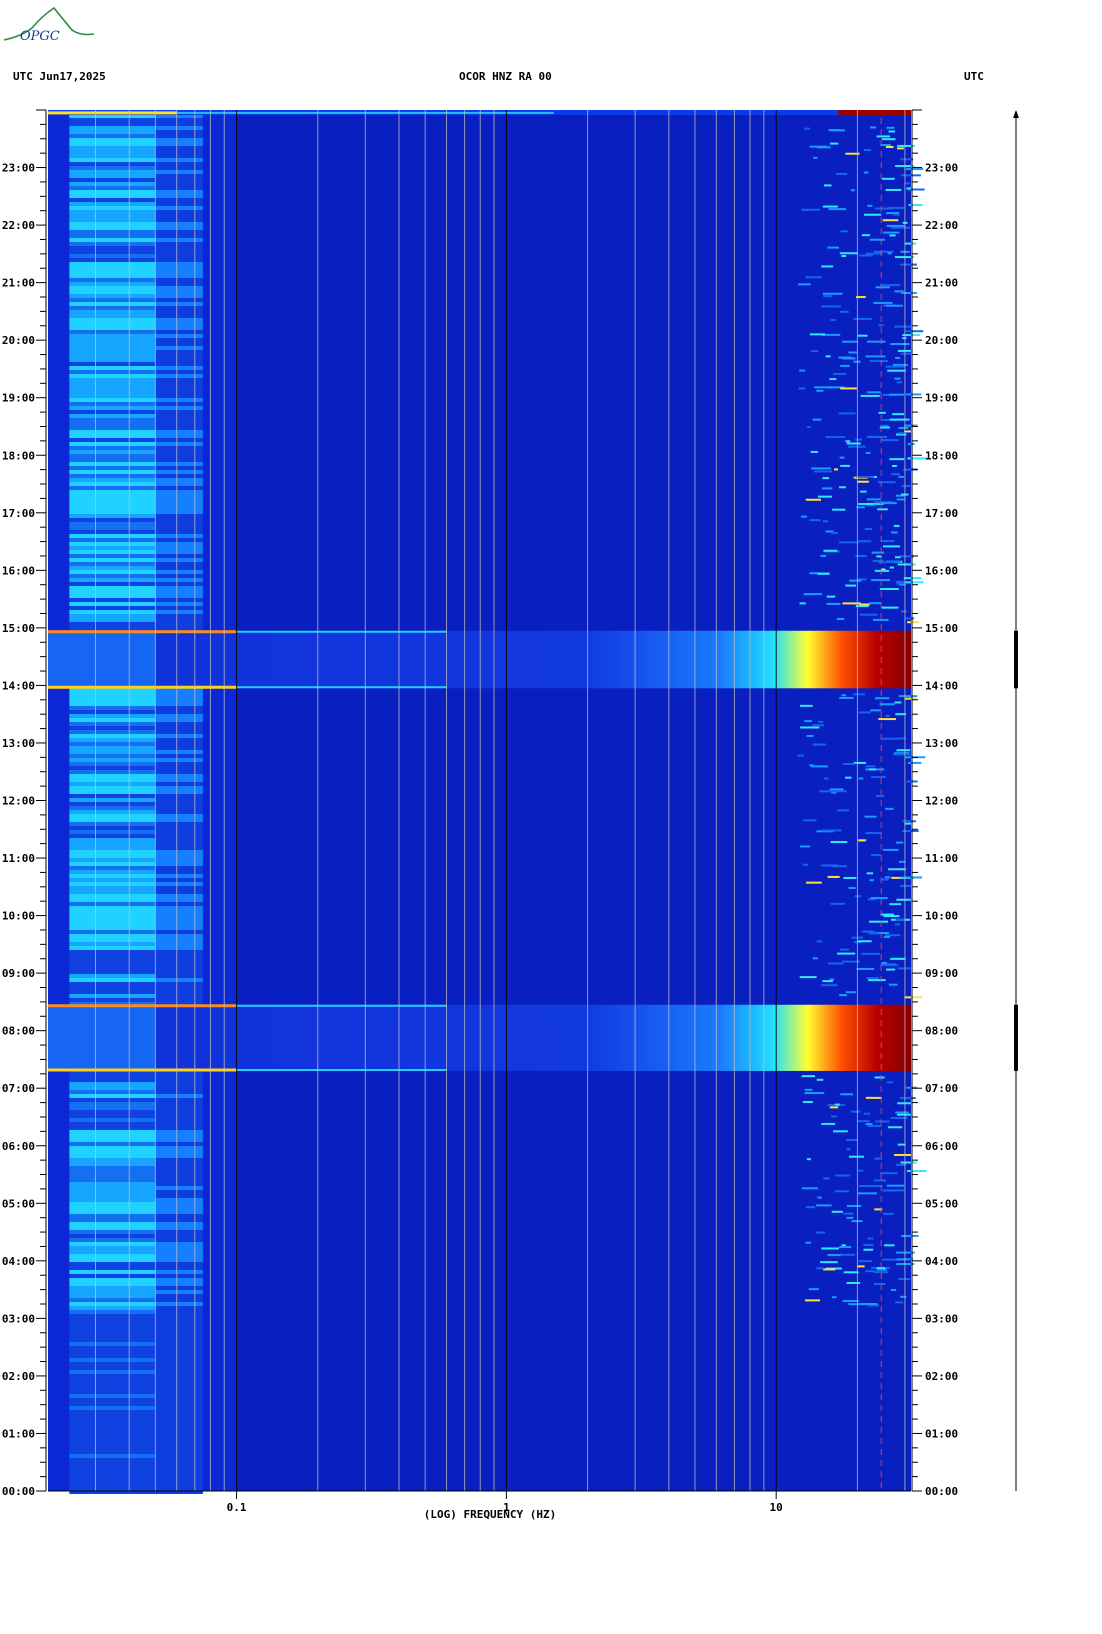  What do you see at coordinates (18, 225) in the screenshot?
I see `y-tick-label-left: 22:00` at bounding box center [18, 225].